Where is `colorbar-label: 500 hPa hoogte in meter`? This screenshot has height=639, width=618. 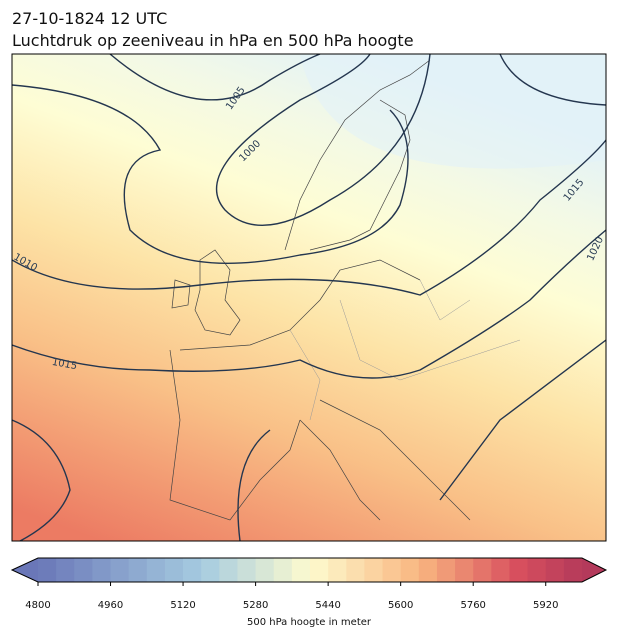
colorbar-label: 500 hPa hoogte in meter is located at coordinates (309, 622).